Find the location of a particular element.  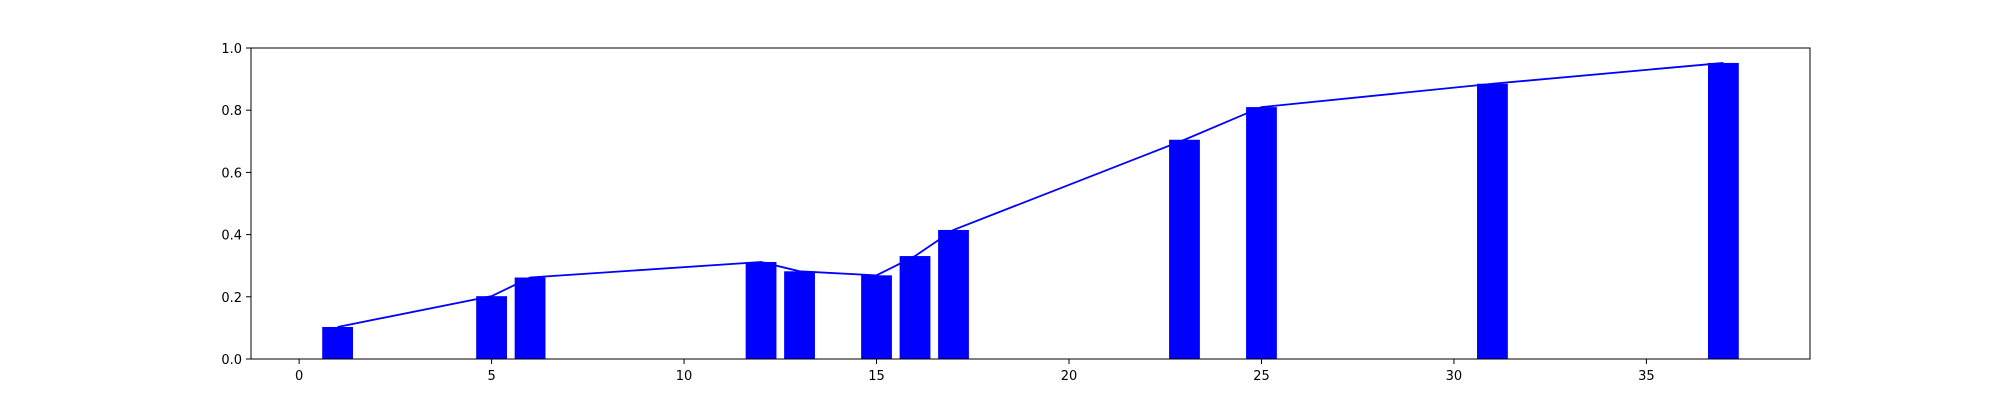

y-tick-label: 0.0 is located at coordinates (231, 360).